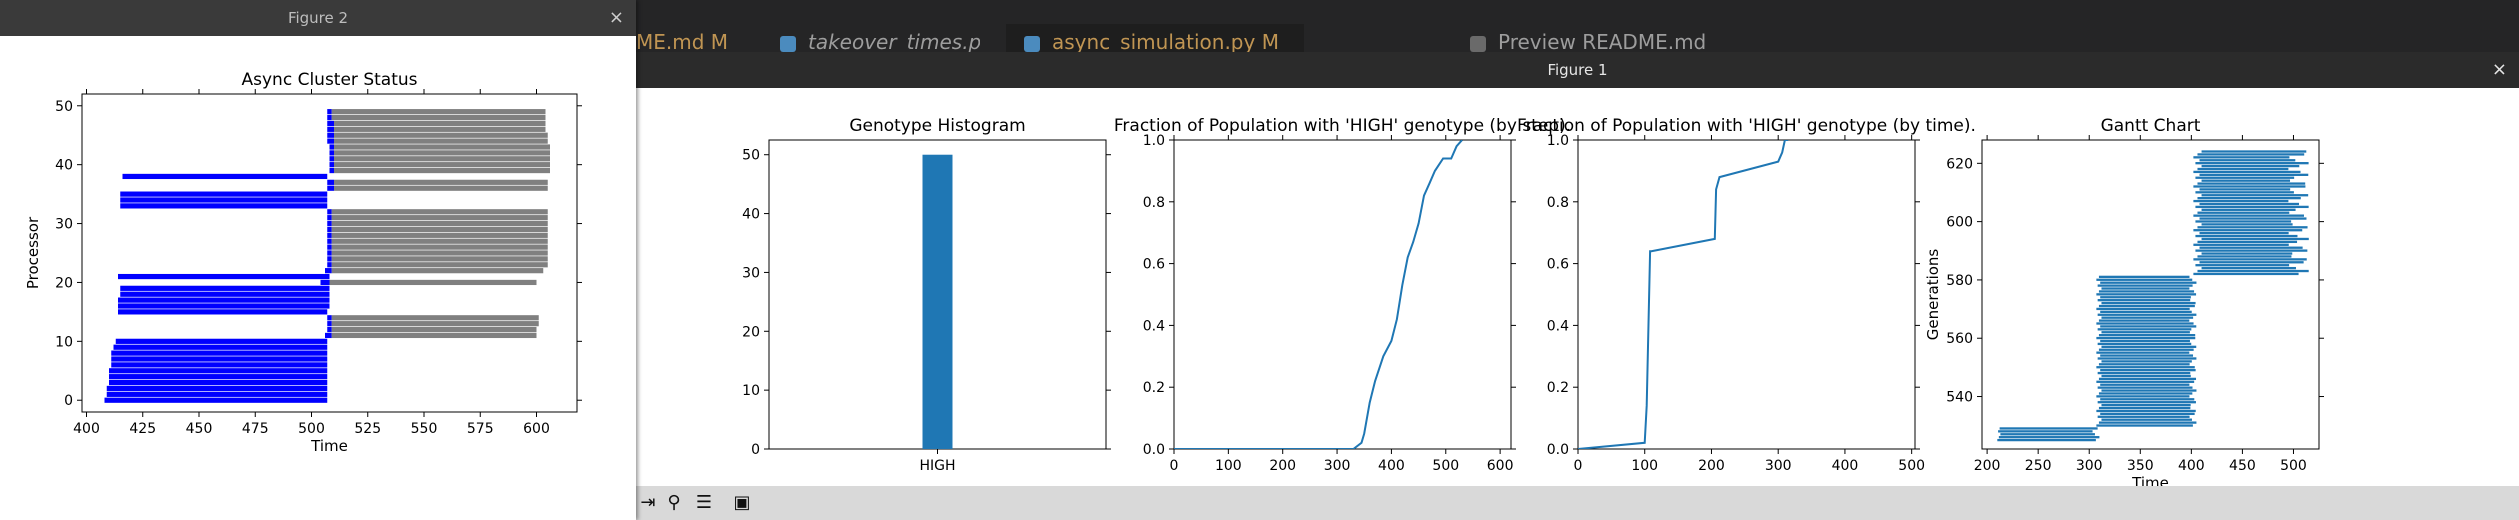  What do you see at coordinates (1154, 203) in the screenshot?
I see `step-chart-ytick-label: 0.8` at bounding box center [1154, 203].